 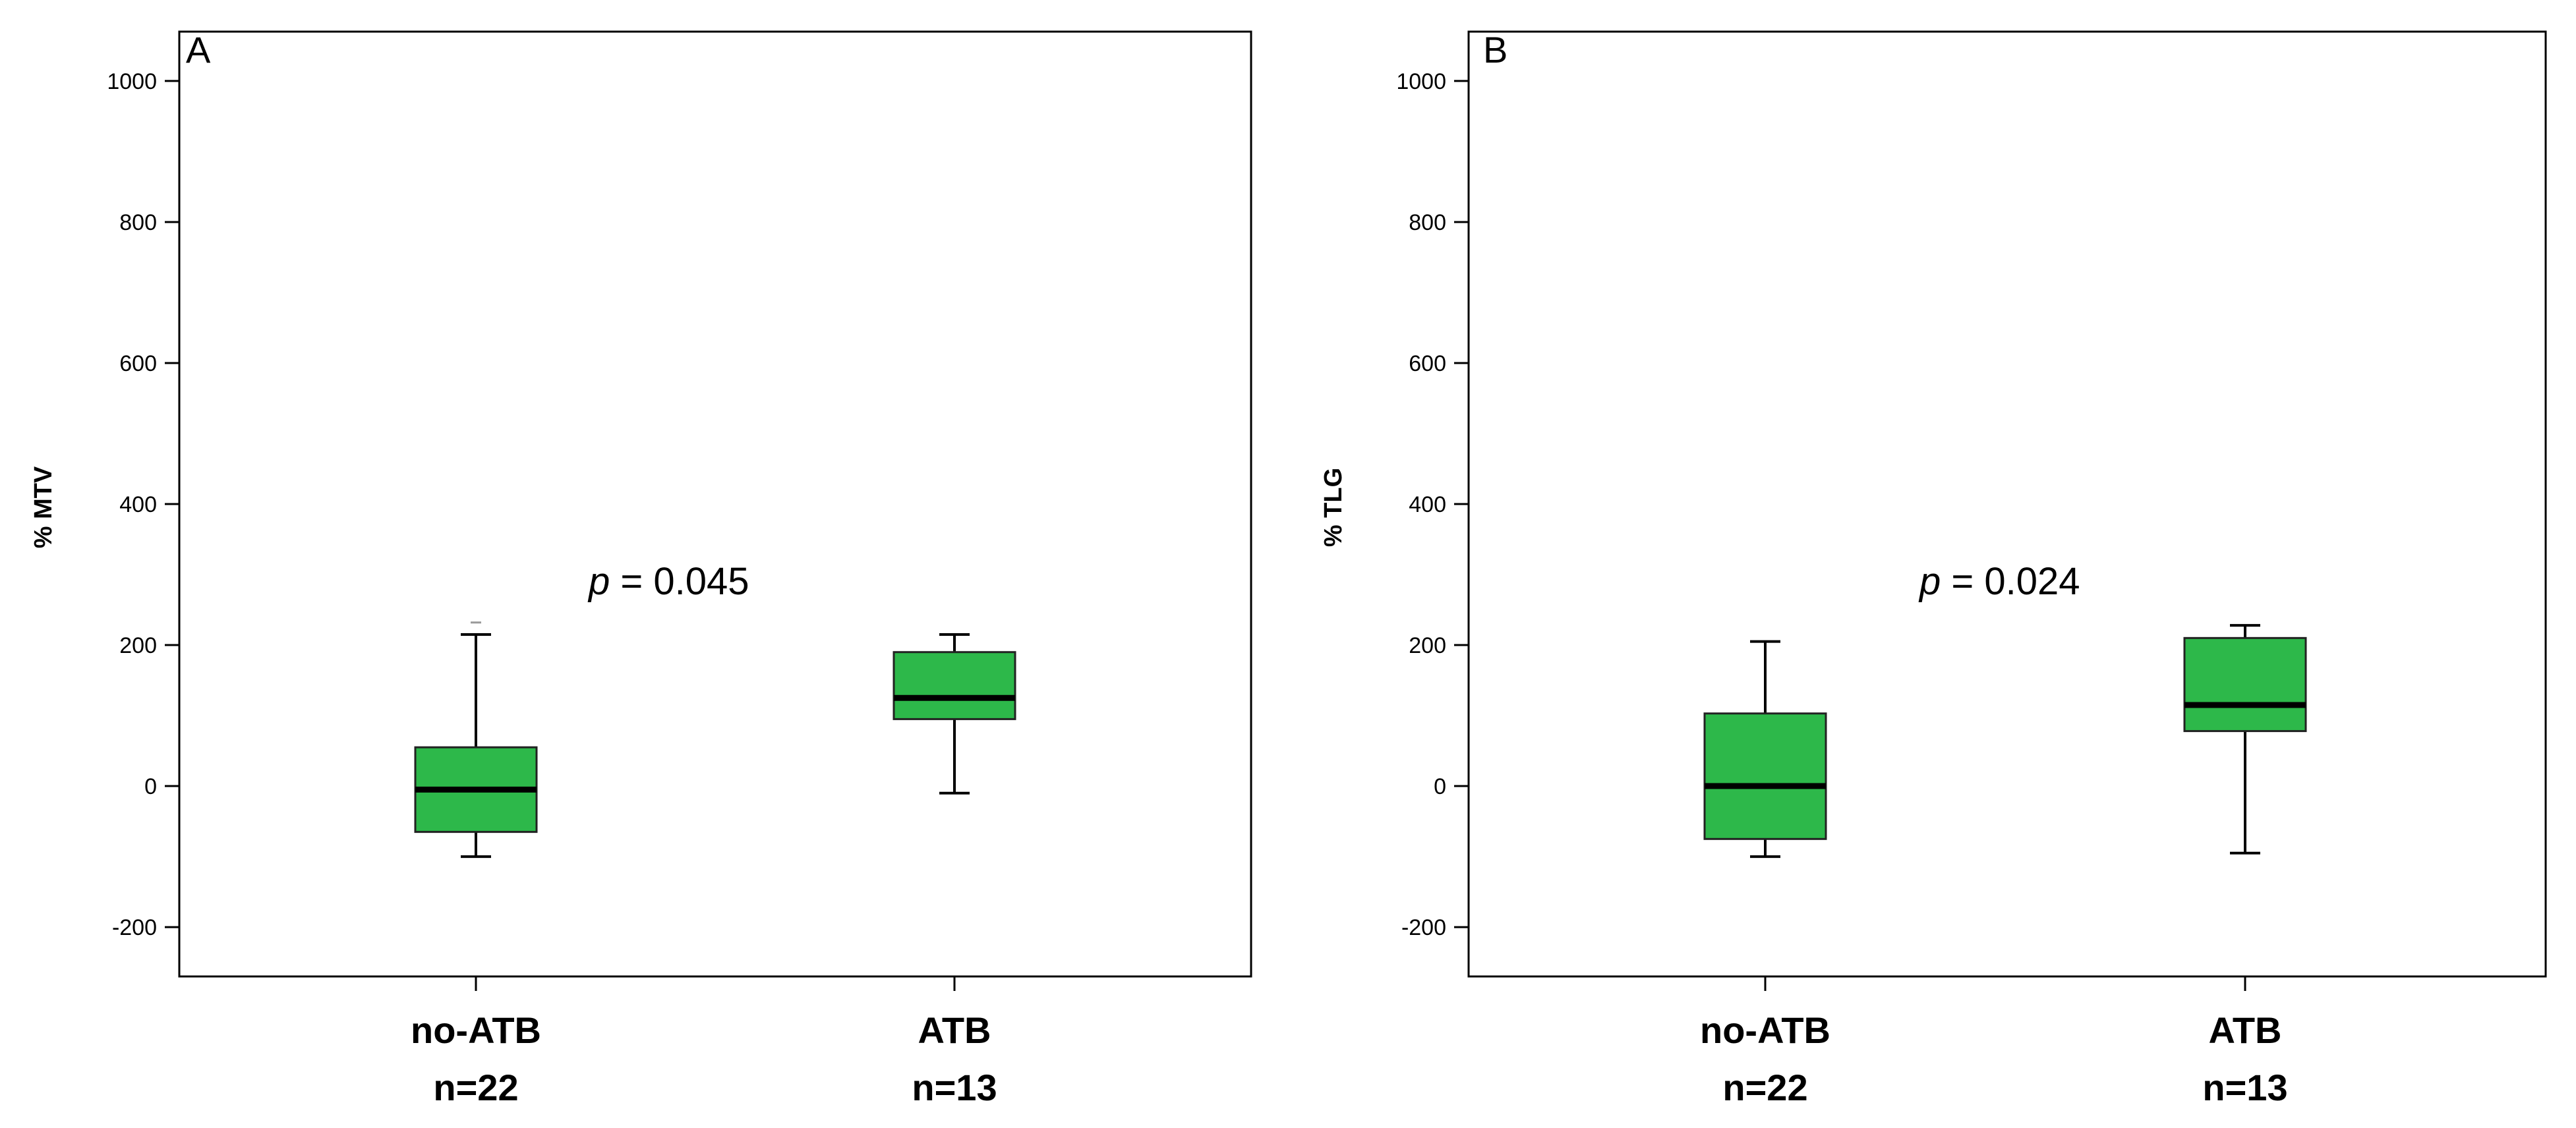 I want to click on panel-label: B, so click(x=1495, y=49).